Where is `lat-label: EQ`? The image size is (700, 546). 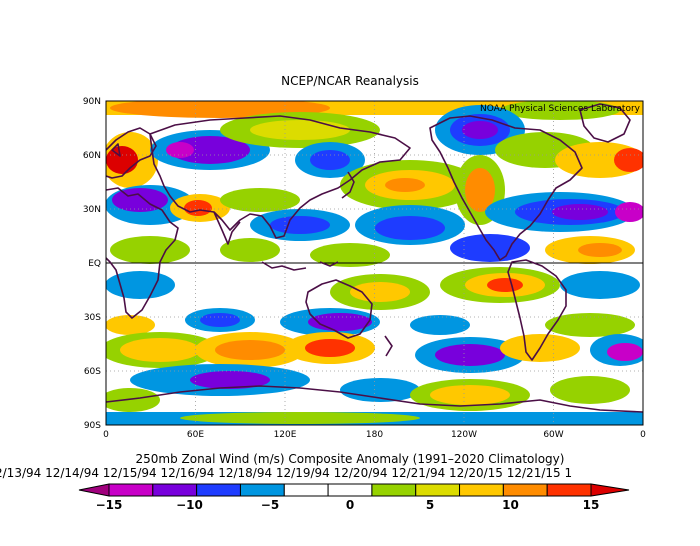
lat-label: EQ is located at coordinates (94, 264).